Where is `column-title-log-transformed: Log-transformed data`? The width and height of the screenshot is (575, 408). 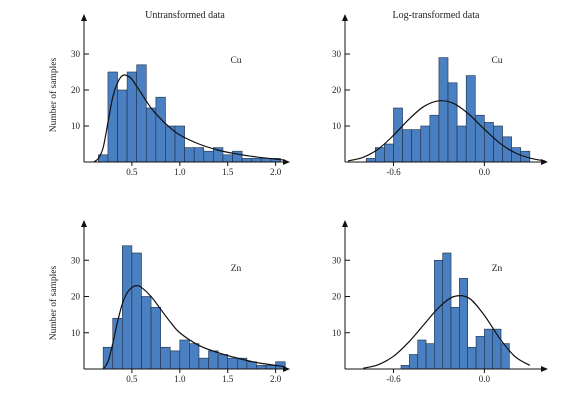 column-title-log-transformed: Log-transformed data is located at coordinates (436, 15).